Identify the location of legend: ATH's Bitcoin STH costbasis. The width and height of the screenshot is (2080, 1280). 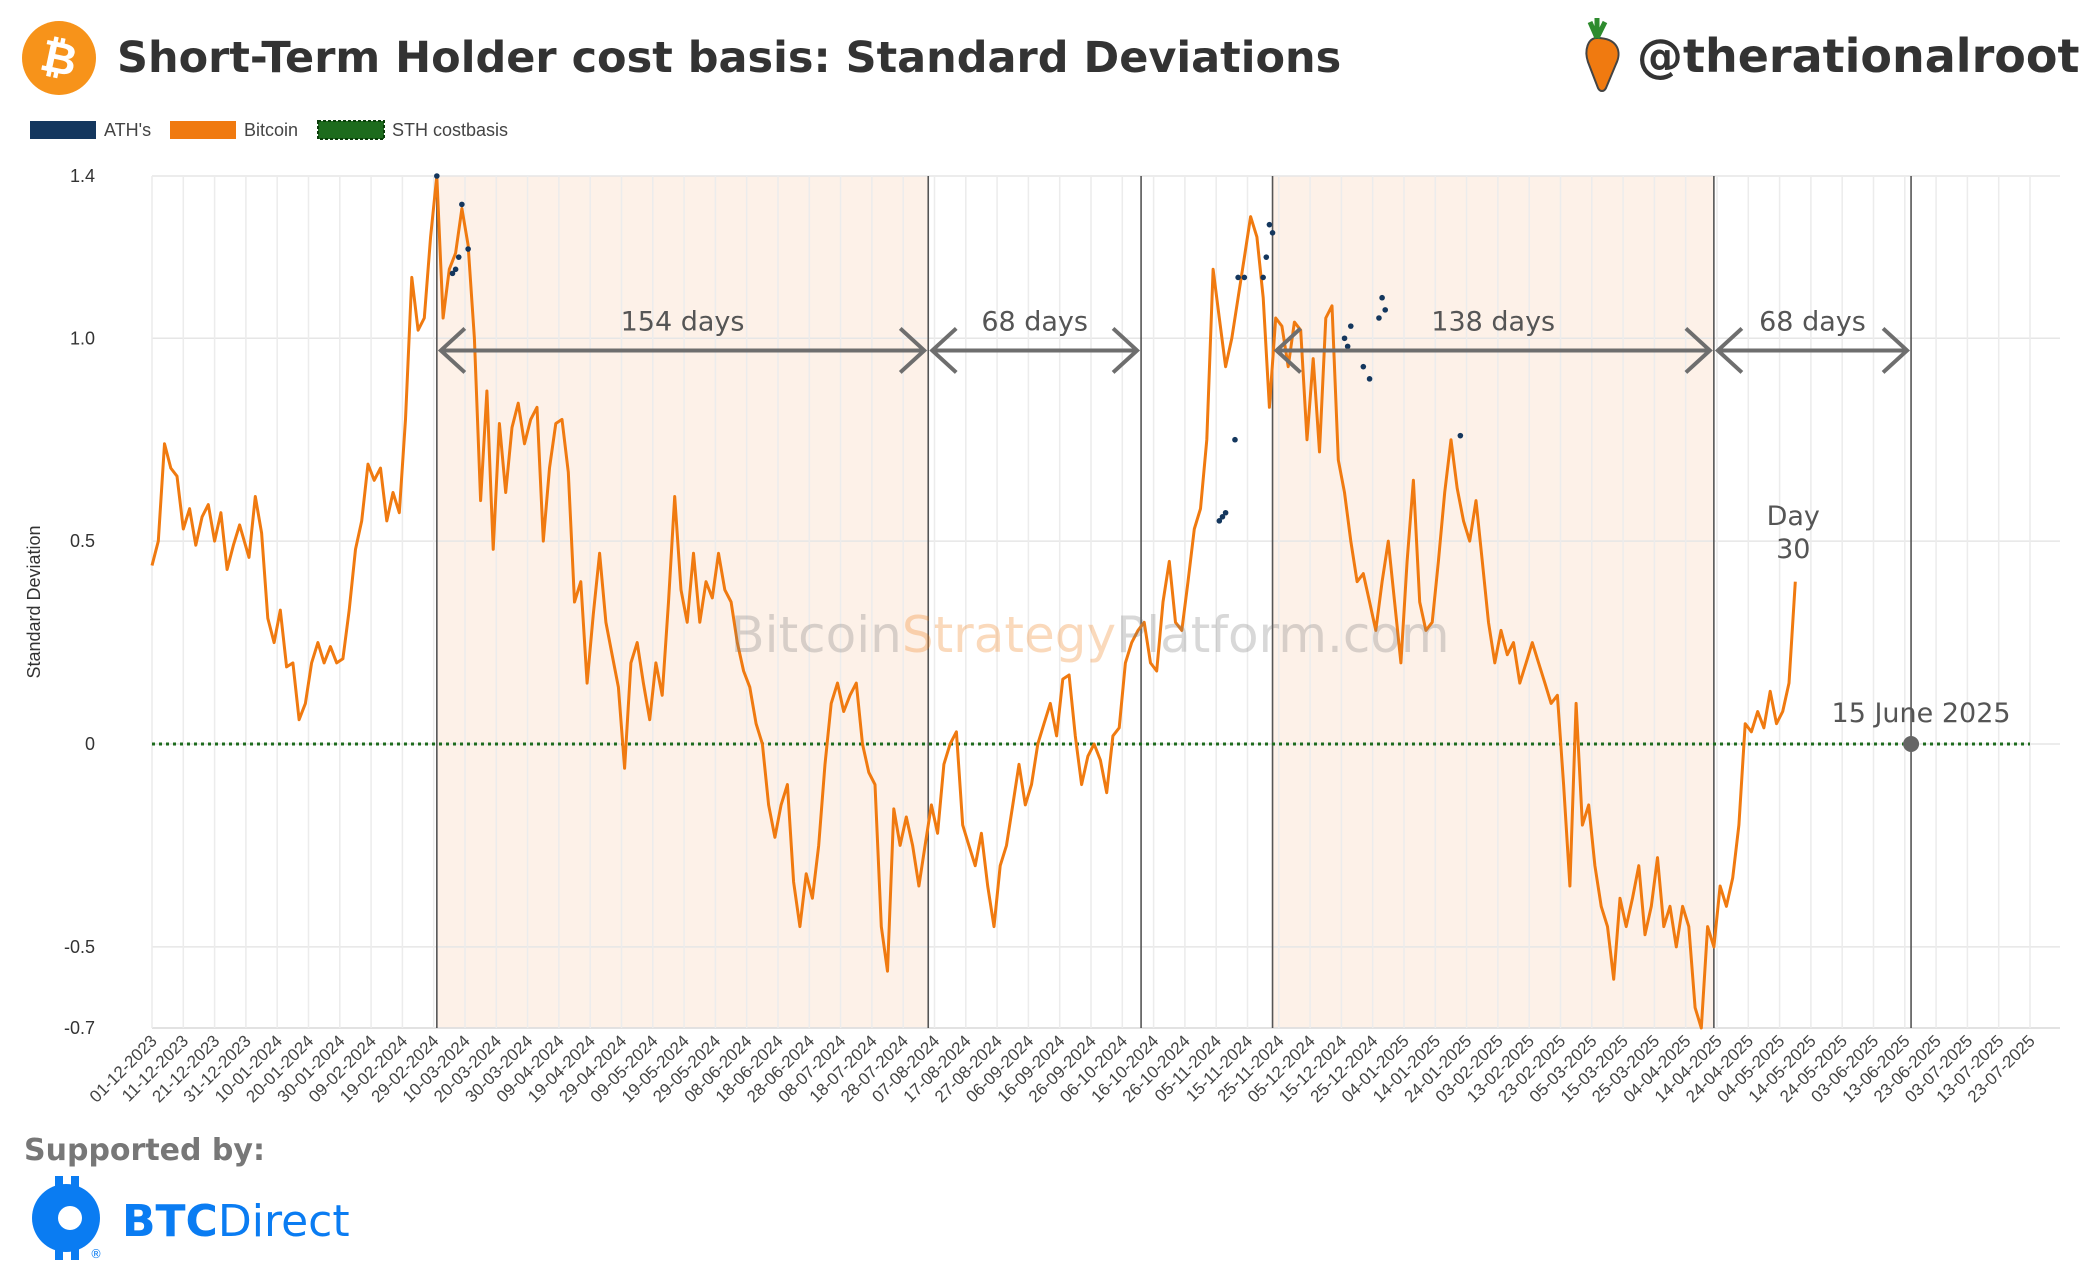
(269, 130).